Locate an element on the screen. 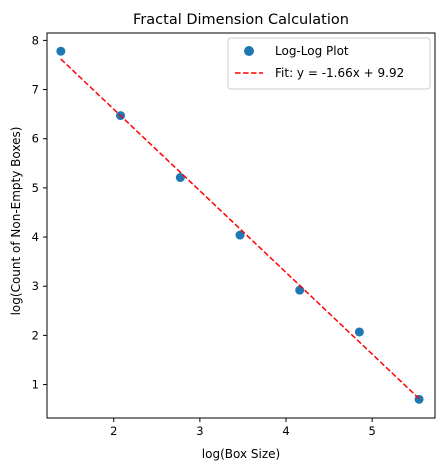 Image resolution: width=445 pixels, height=474 pixels. y-tick-label: 3 is located at coordinates (35, 286).